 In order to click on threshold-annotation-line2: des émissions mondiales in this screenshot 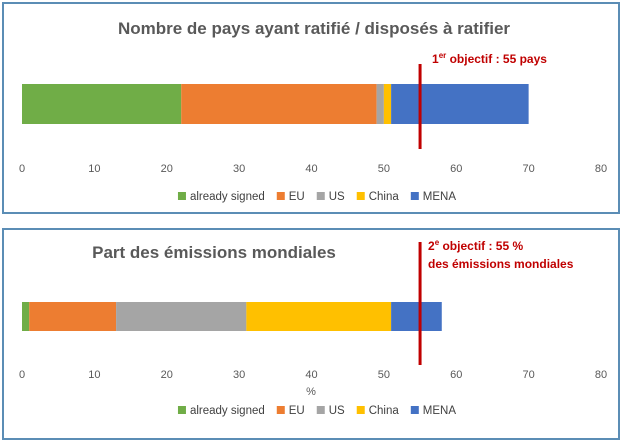, I will do `click(501, 264)`.